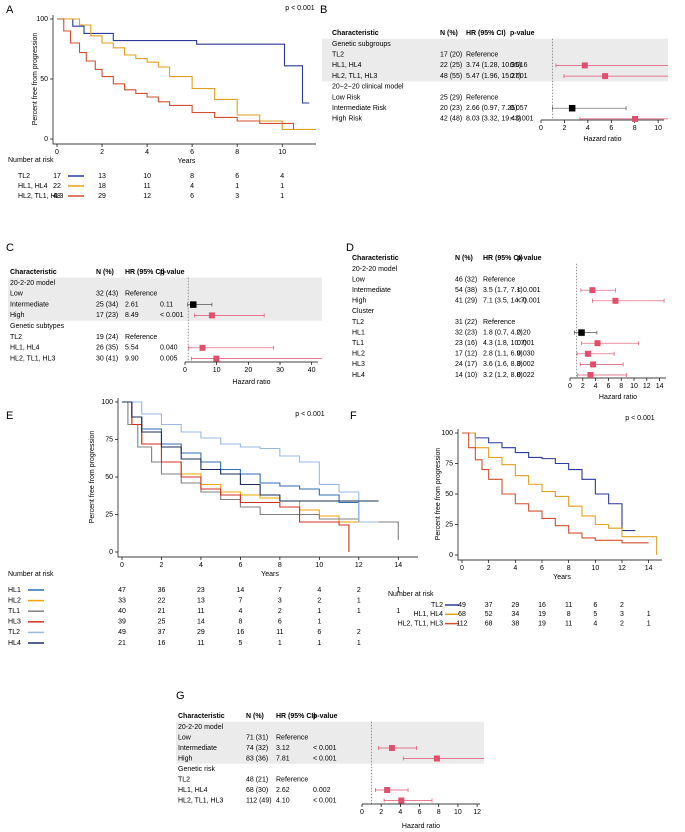 This screenshot has height=832, width=685. Describe the element at coordinates (282, 176) in the screenshot. I see `at-risk-count: 4` at that location.